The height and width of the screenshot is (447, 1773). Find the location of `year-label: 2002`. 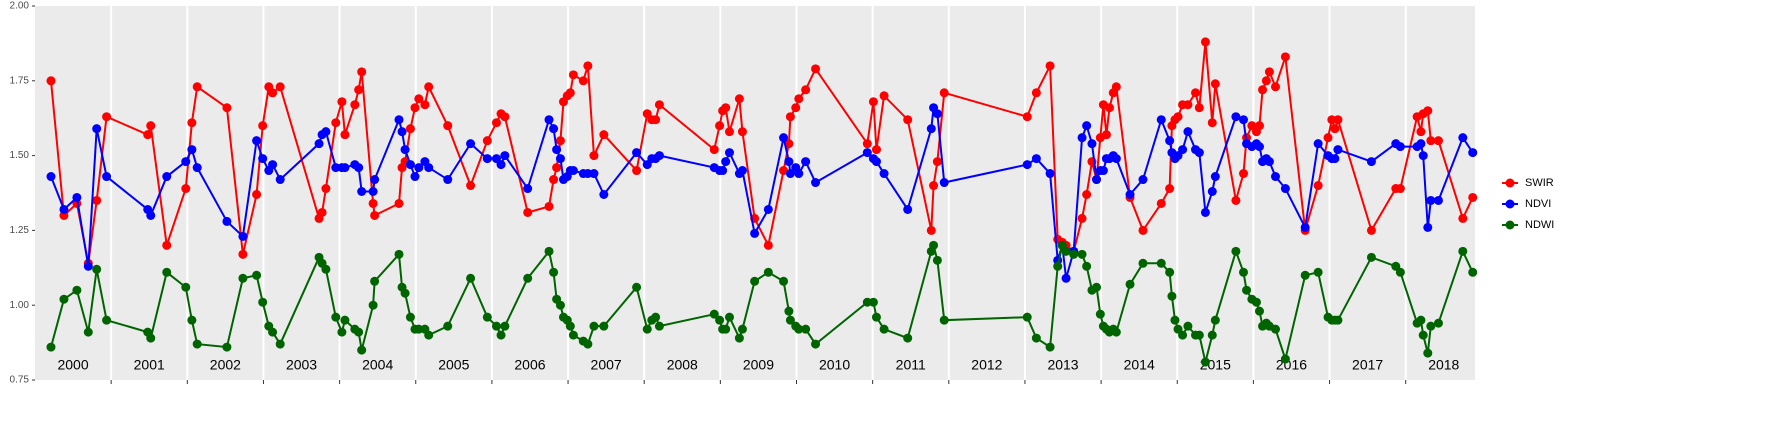

year-label: 2002 is located at coordinates (225, 365).